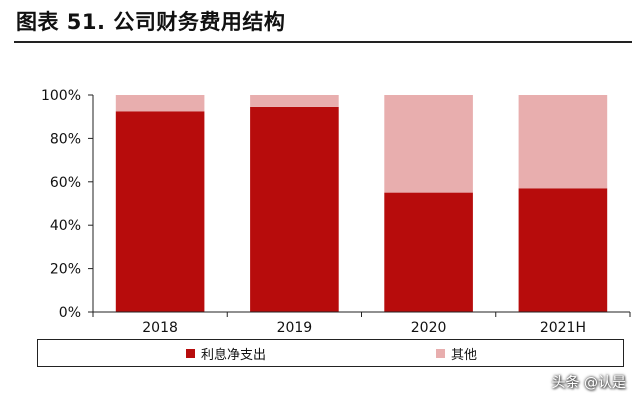 This screenshot has height=403, width=640. What do you see at coordinates (330, 353) in the screenshot?
I see `chart-legend: 利息净支出 其他` at bounding box center [330, 353].